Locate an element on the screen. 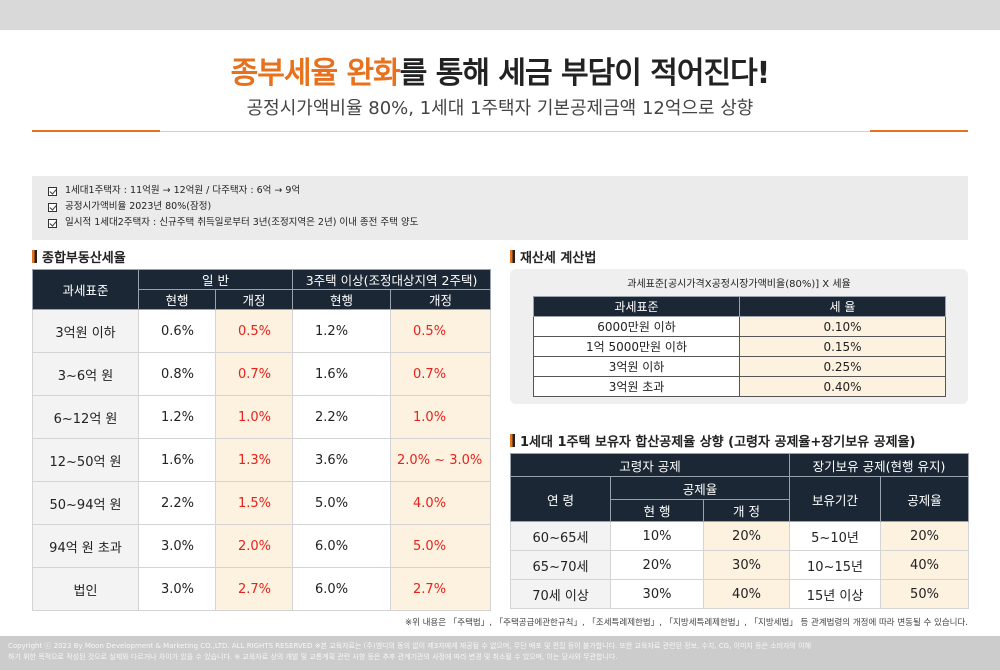  general-revised: 0.5% is located at coordinates (254, 331).